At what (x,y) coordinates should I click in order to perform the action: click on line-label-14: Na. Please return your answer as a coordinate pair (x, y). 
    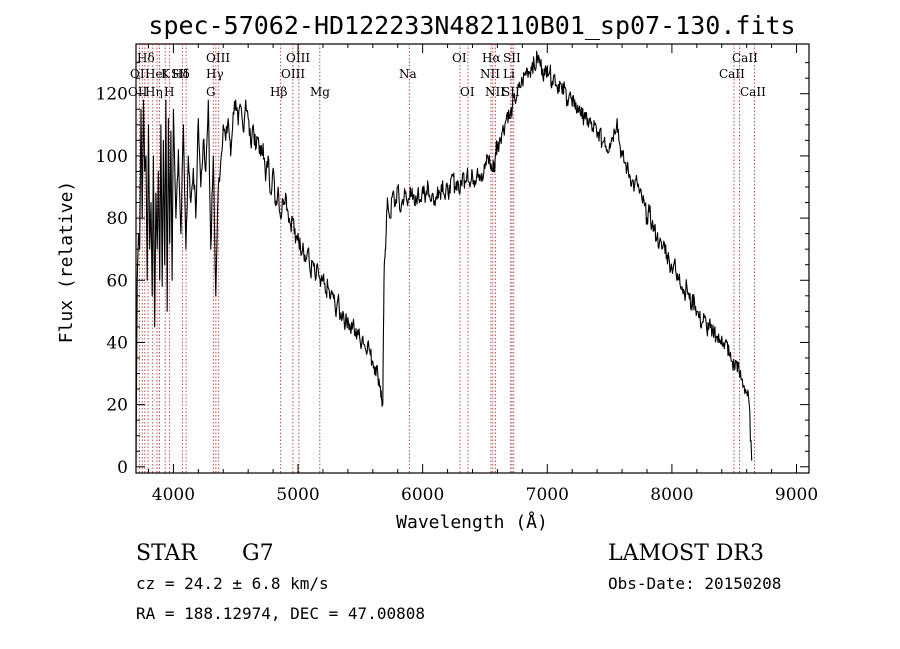
    Looking at the image, I should click on (408, 74).